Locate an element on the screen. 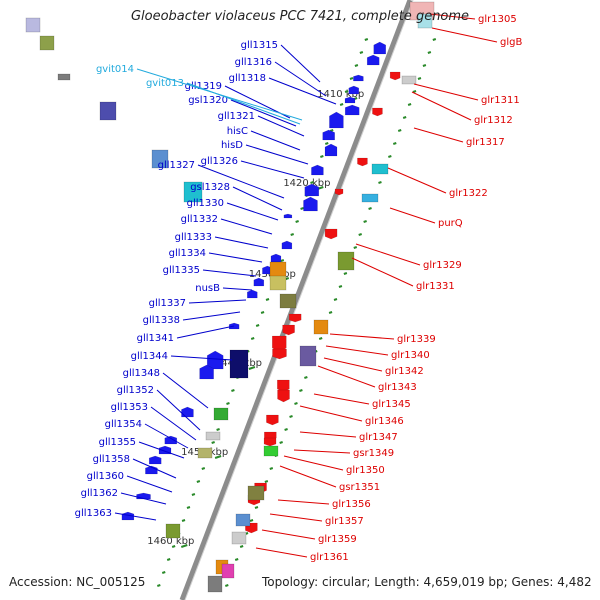 The width and height of the screenshot is (600, 600). gene-label-glr1345: glr1345 is located at coordinates (391, 404).